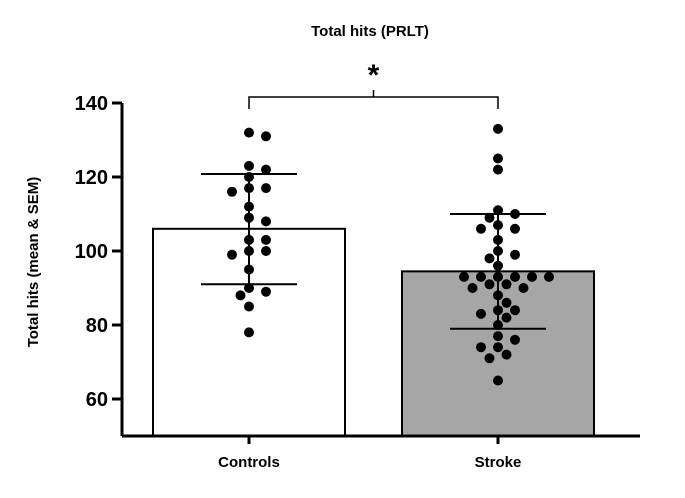  Describe the element at coordinates (373, 99) in the screenshot. I see `significance-bracket` at that location.